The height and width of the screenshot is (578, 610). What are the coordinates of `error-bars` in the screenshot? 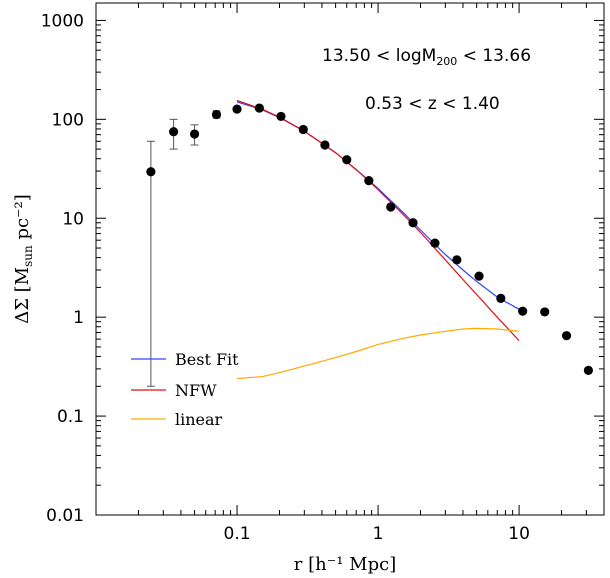 It's located at (183, 248).